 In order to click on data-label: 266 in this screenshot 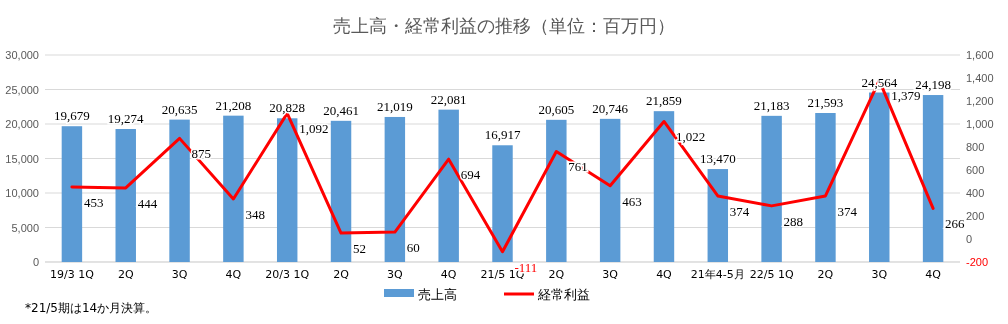, I will do `click(955, 224)`.